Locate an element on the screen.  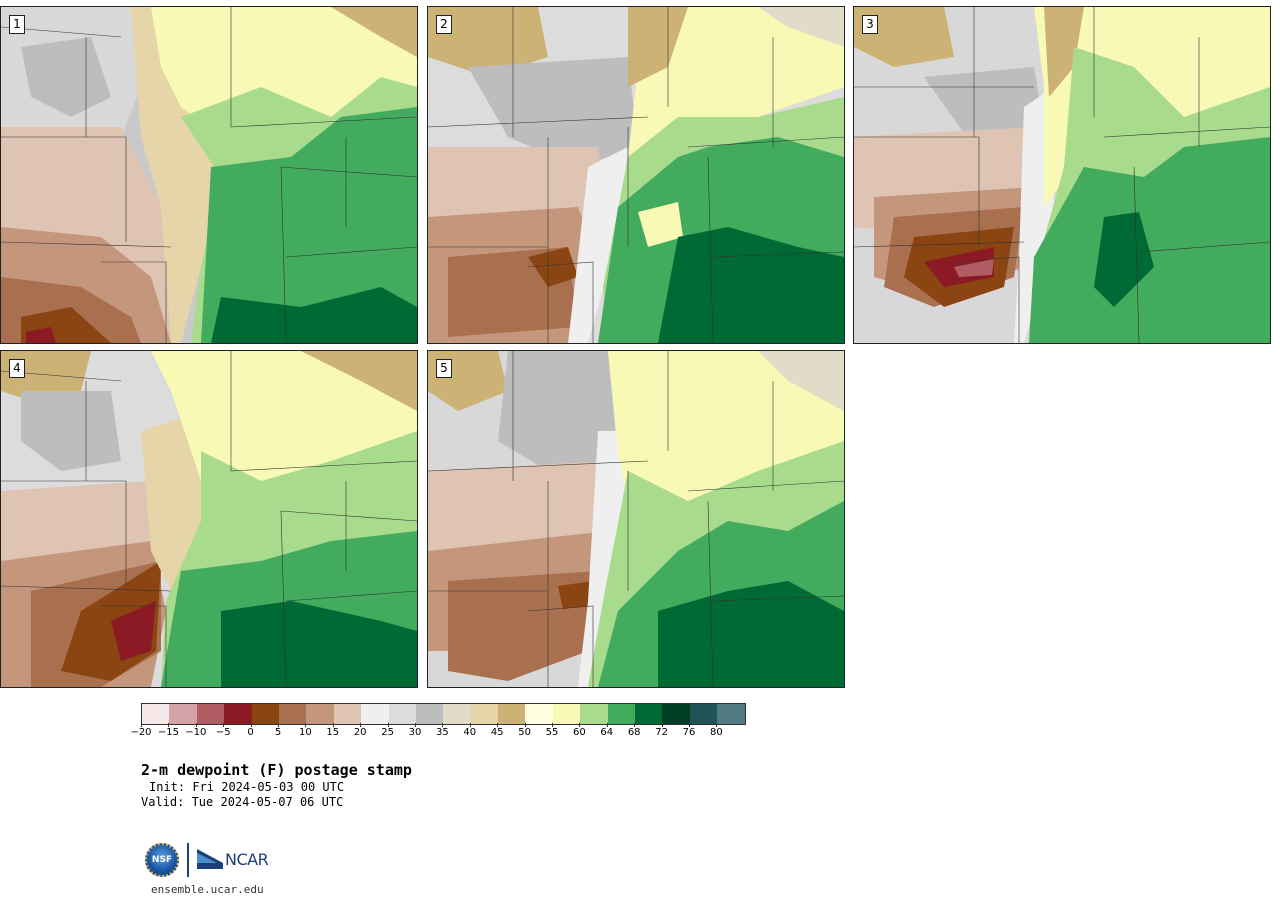
dewpoint-colorbar is located at coordinates (443, 714).